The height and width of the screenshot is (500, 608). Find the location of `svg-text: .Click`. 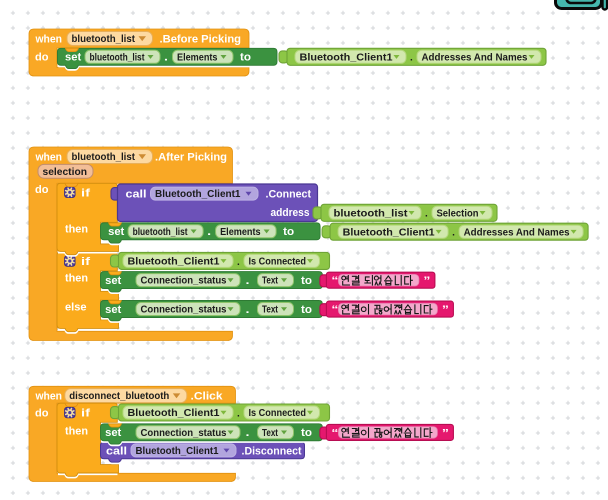

svg-text: .Click is located at coordinates (207, 397).